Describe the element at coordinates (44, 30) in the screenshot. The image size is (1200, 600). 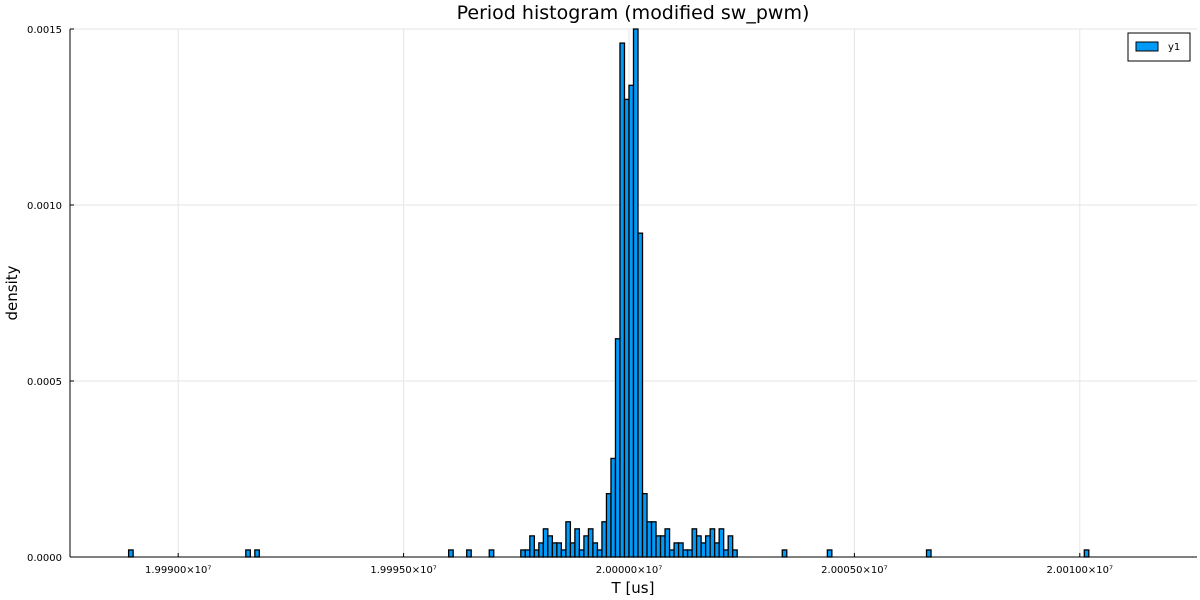
I see `y-tick-label: 0.0015` at that location.